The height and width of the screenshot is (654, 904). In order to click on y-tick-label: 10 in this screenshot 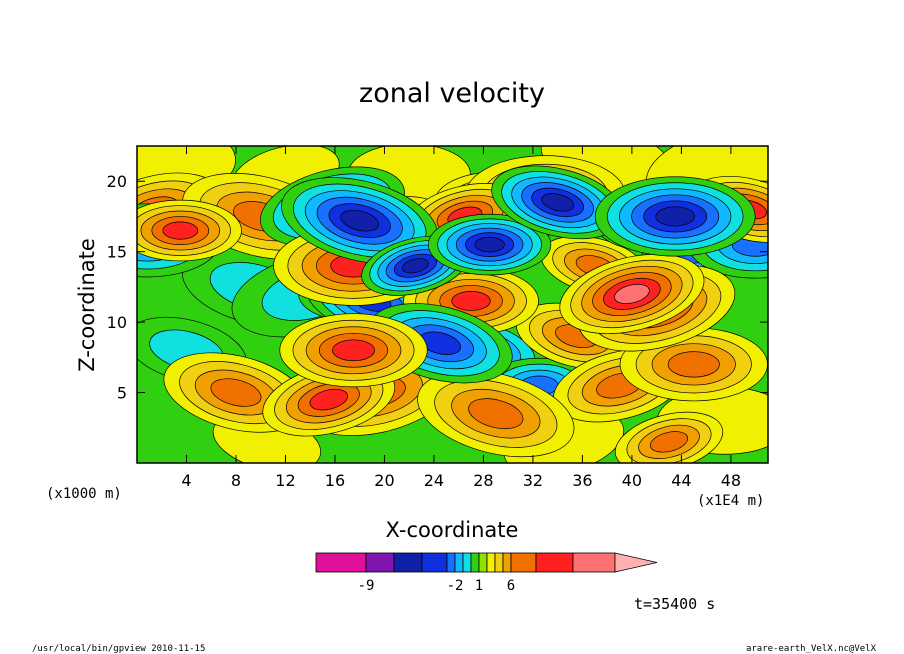, I will do `click(117, 322)`.